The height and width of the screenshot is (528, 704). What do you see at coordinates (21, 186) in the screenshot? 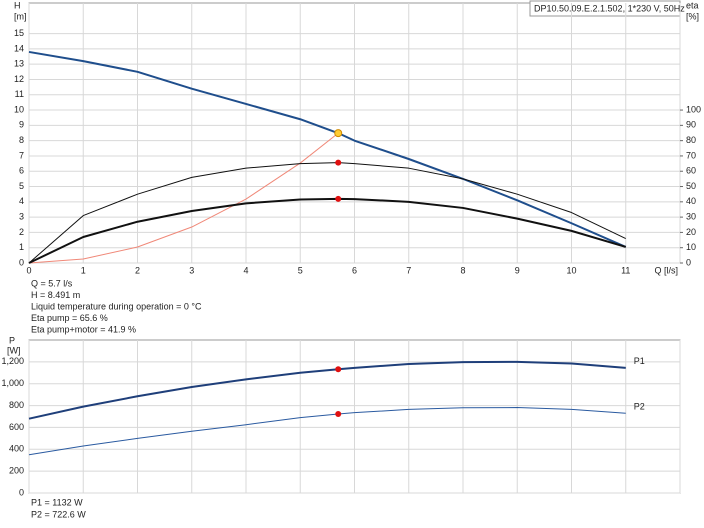
I see `y-tick-label: 5` at bounding box center [21, 186].